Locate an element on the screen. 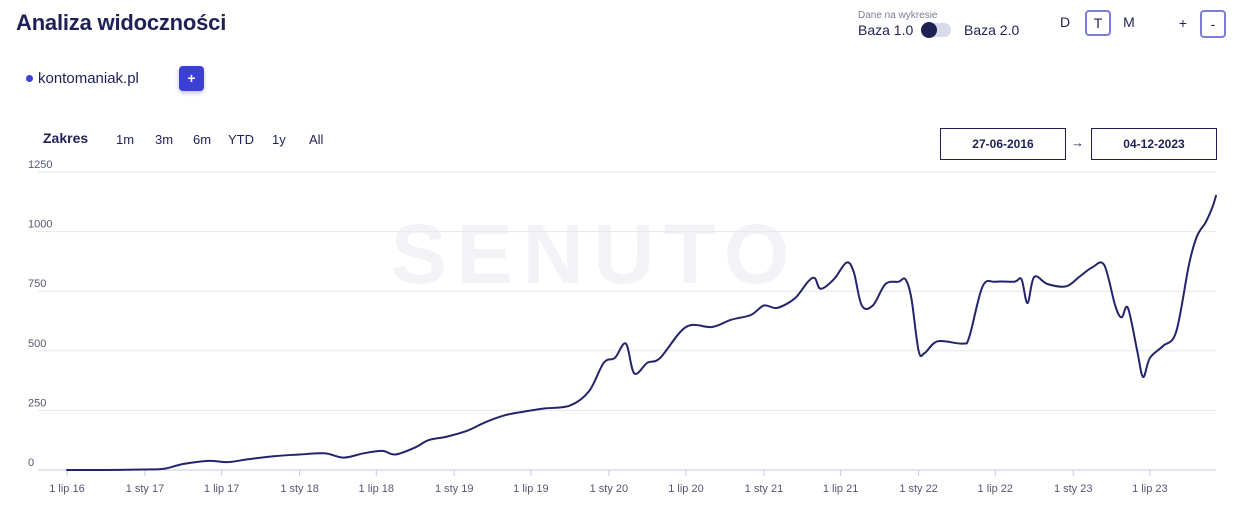  granularity-week-button: T is located at coordinates (1098, 23).